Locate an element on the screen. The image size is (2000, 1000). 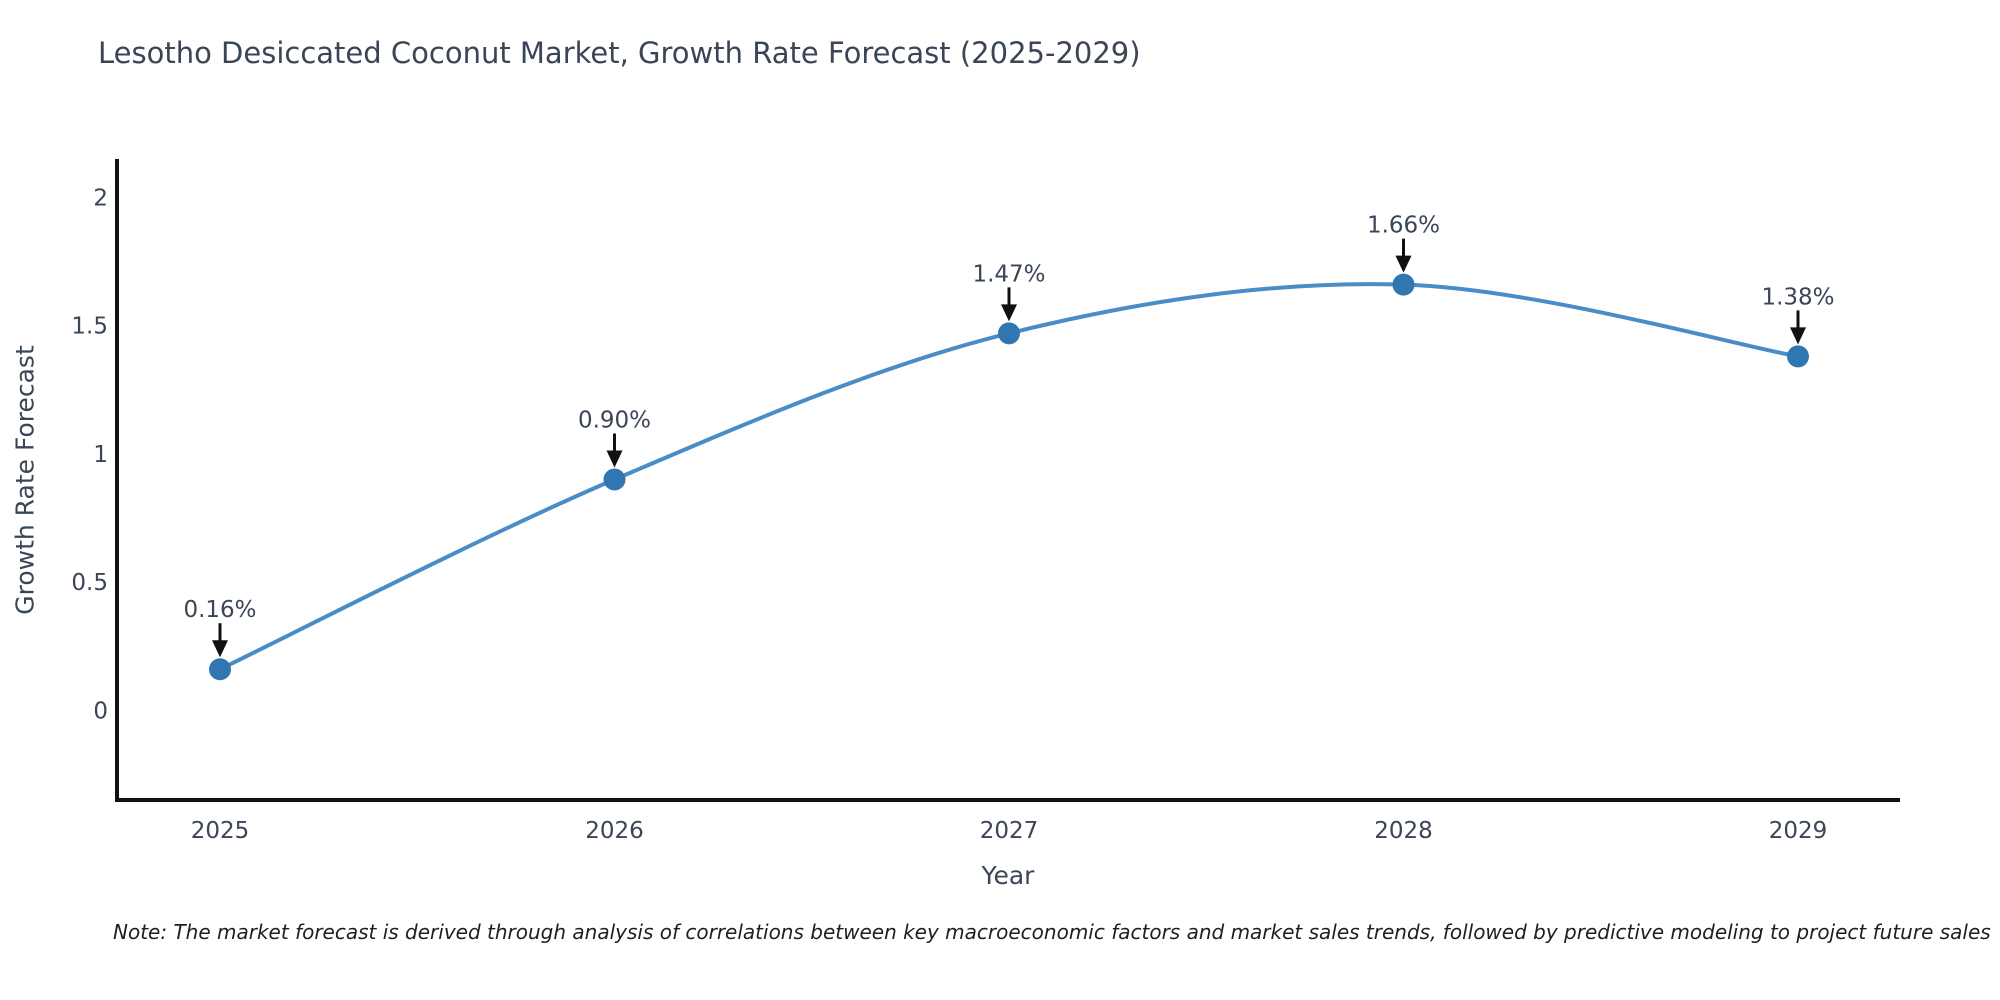
data-point-label: 1.66% is located at coordinates (1403, 226).